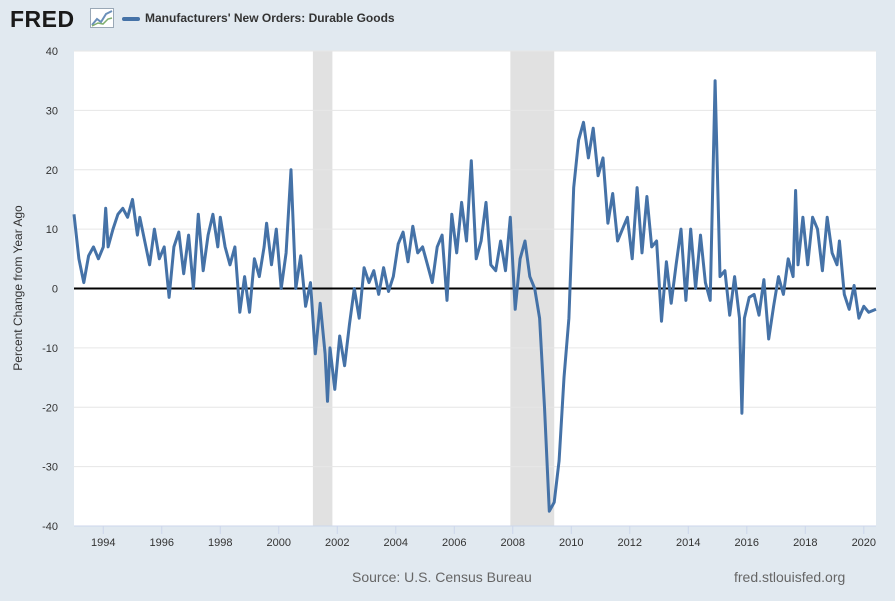 This screenshot has height=601, width=895. I want to click on y-tick-label: -40, so click(50, 527).